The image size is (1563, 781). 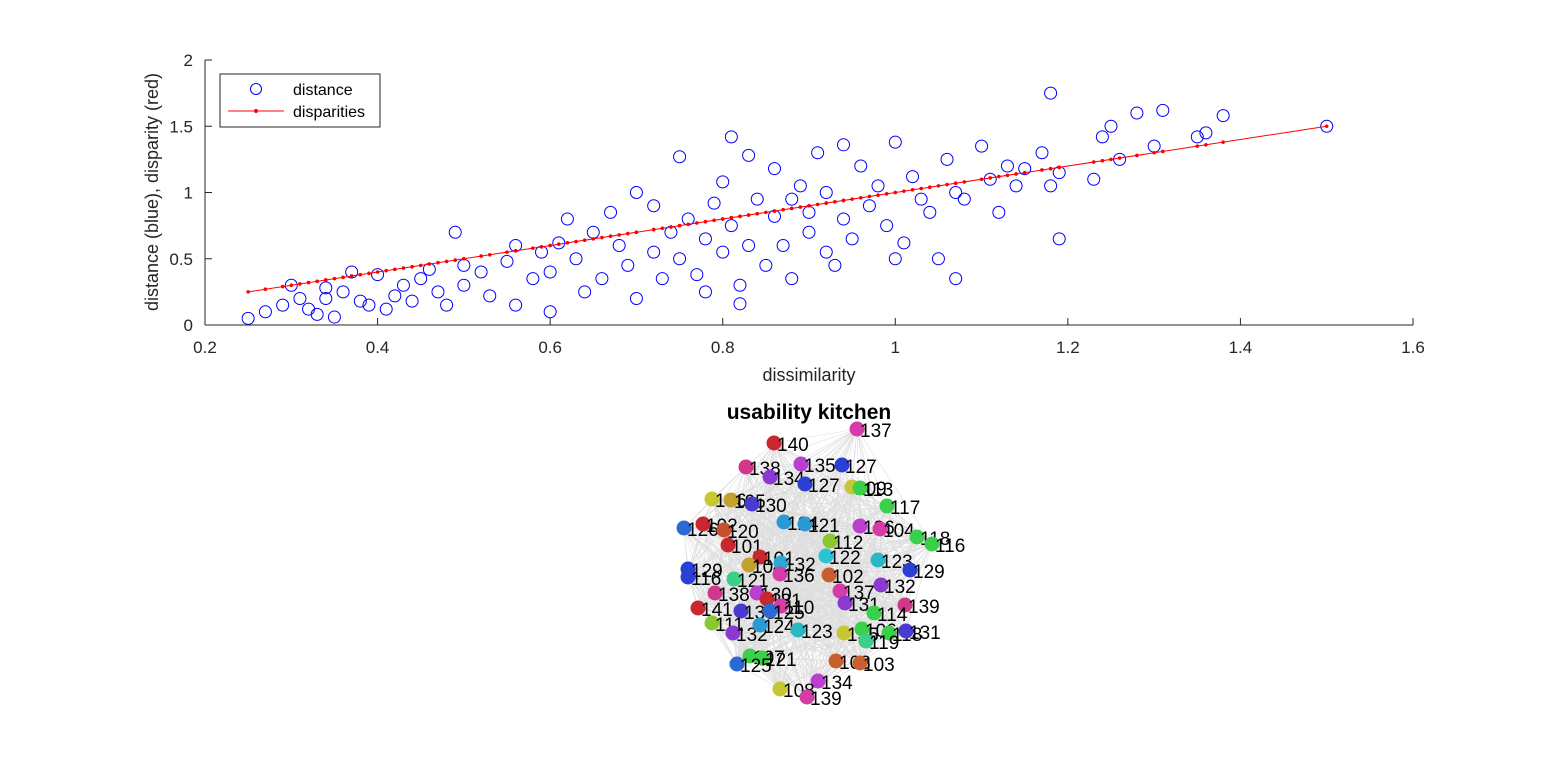 I want to click on legend-disparities-label: disparities, so click(x=329, y=112).